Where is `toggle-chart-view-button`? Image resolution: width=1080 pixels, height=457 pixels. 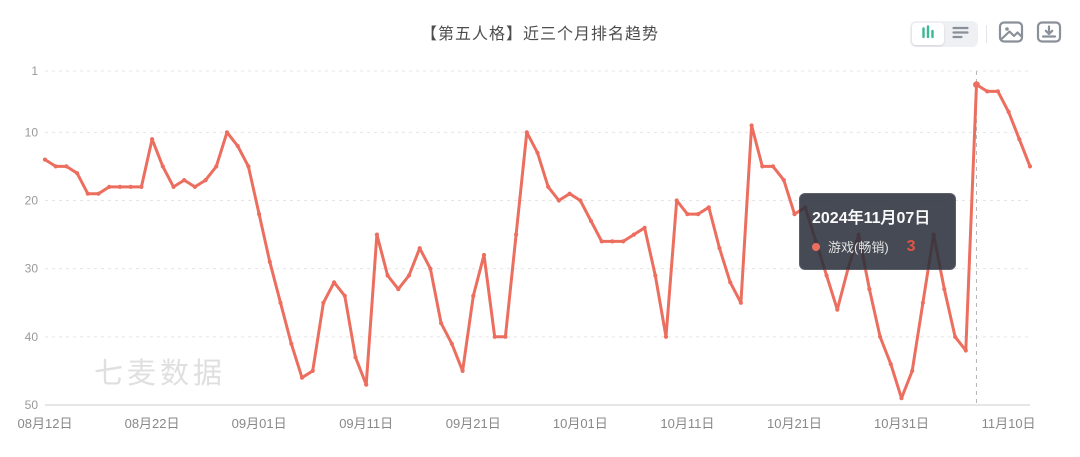
toggle-chart-view-button is located at coordinates (928, 34).